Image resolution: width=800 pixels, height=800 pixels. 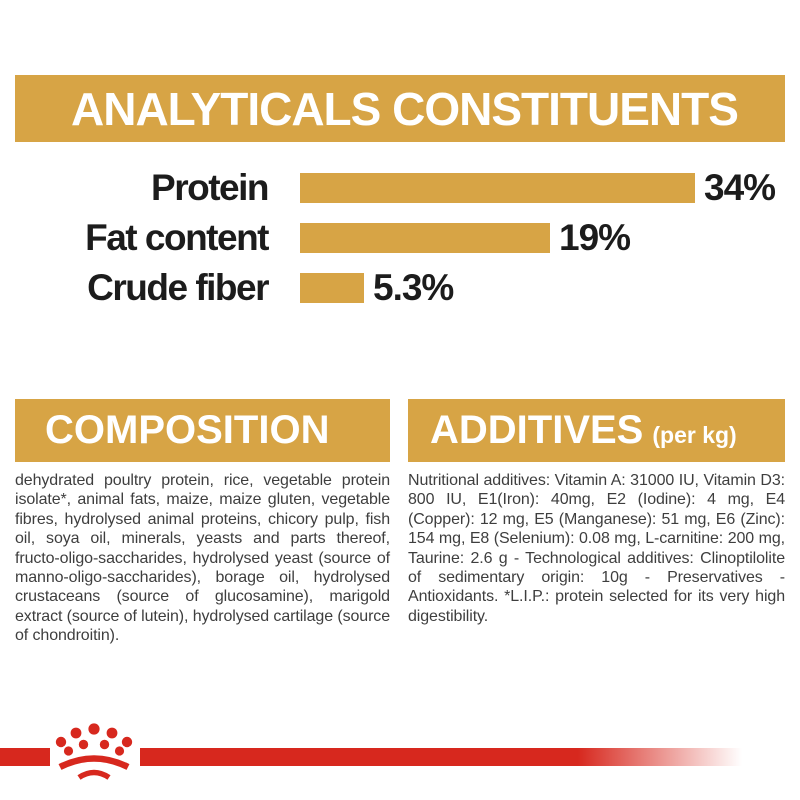 I want to click on chart-row: Crude fiber 5.3%, so click(x=400, y=288).